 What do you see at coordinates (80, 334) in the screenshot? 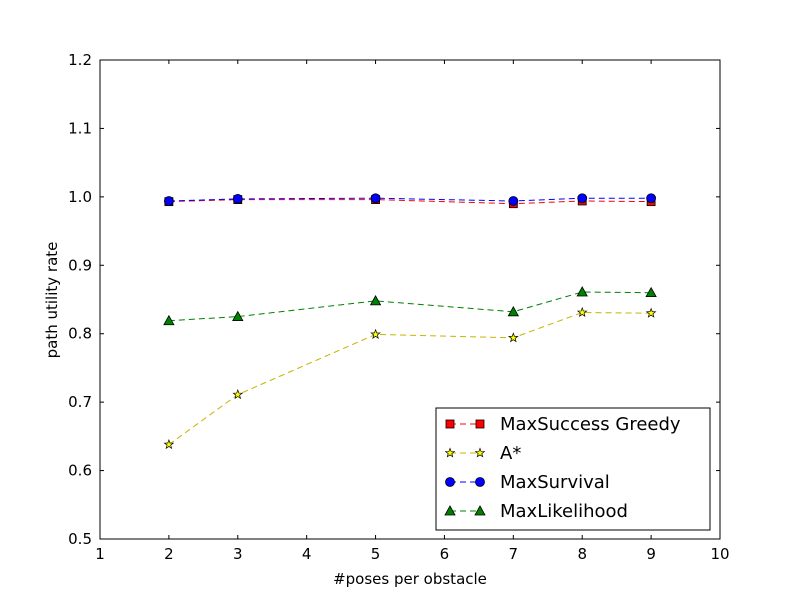
I see `y-tick-label: 0.8` at bounding box center [80, 334].